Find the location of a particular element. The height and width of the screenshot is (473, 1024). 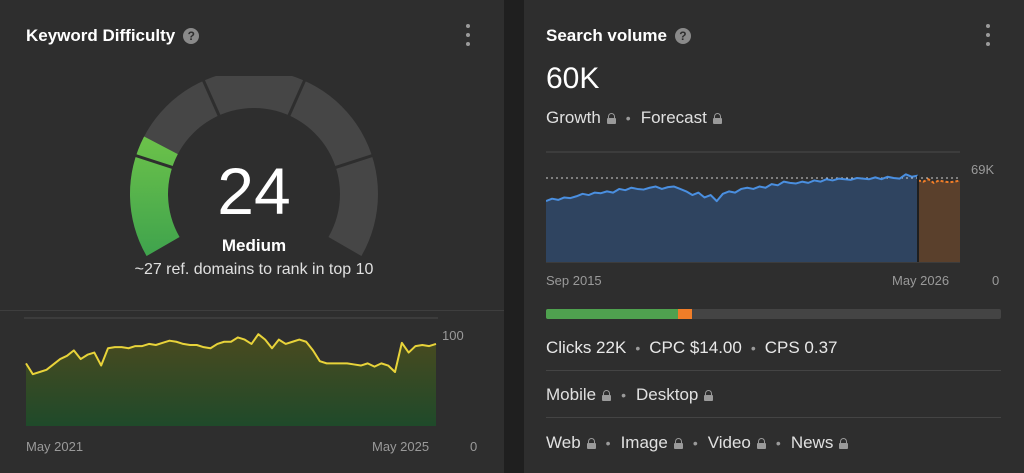

paid-clicks-segment is located at coordinates (684, 314).